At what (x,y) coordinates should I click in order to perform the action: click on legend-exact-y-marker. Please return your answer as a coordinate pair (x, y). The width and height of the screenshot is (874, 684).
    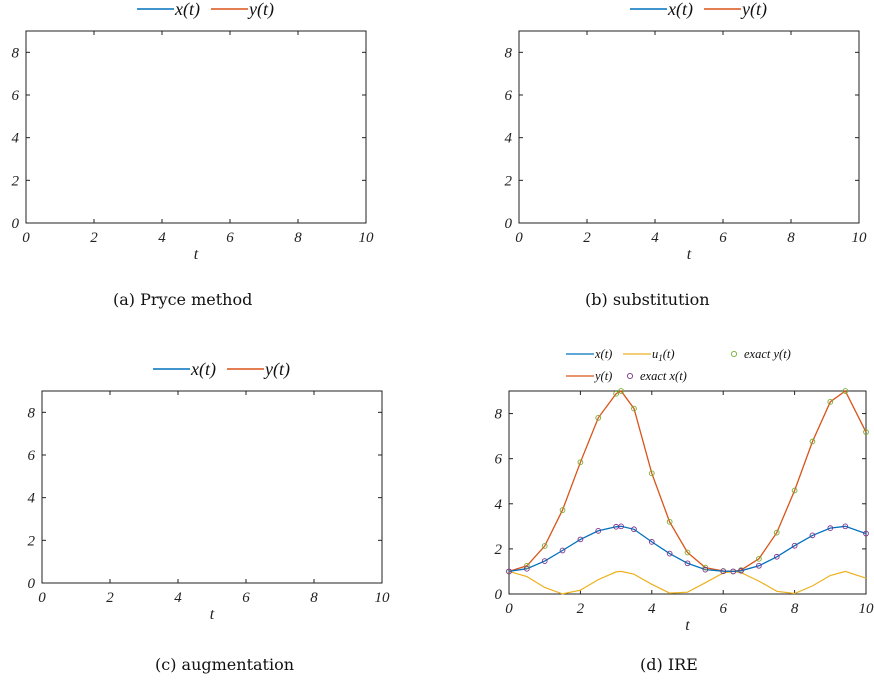
    Looking at the image, I should click on (734, 354).